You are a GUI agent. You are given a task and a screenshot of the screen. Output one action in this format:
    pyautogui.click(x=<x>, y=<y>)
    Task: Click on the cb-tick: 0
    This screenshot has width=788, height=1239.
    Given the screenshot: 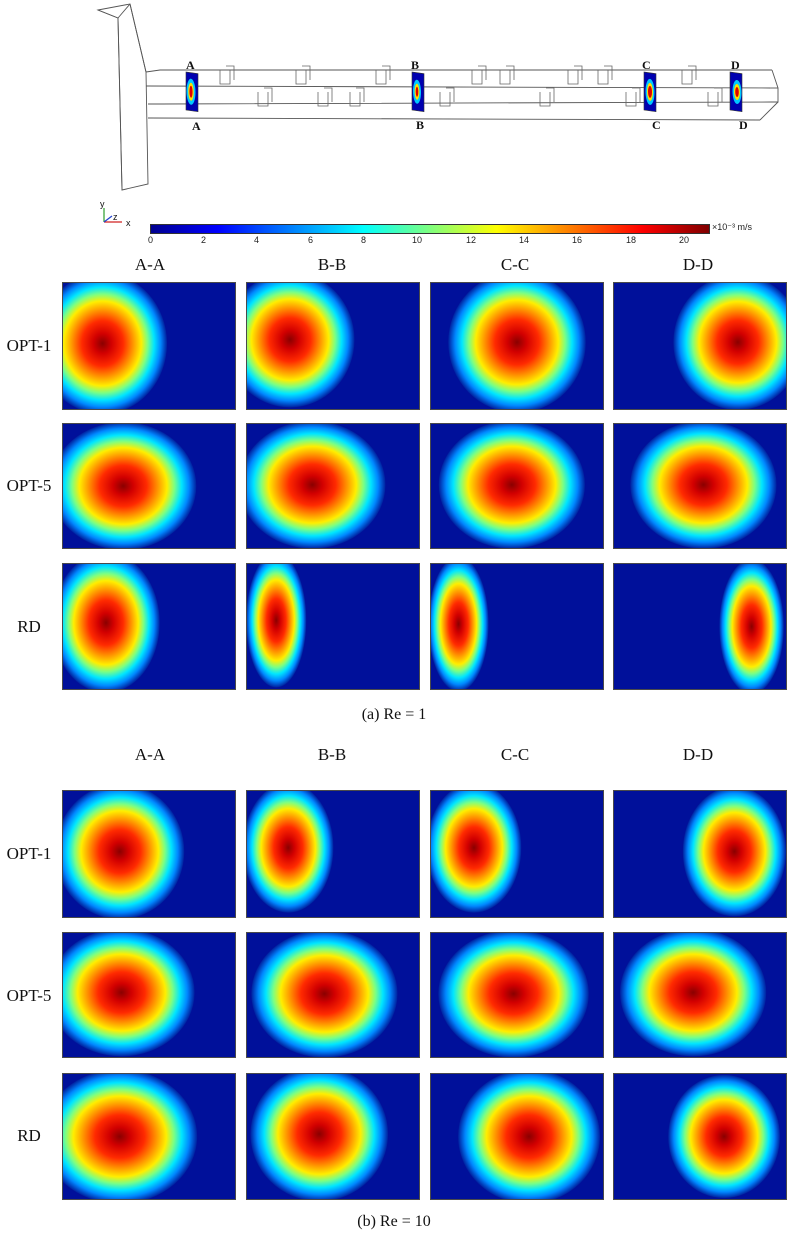 What is the action you would take?
    pyautogui.click(x=151, y=240)
    